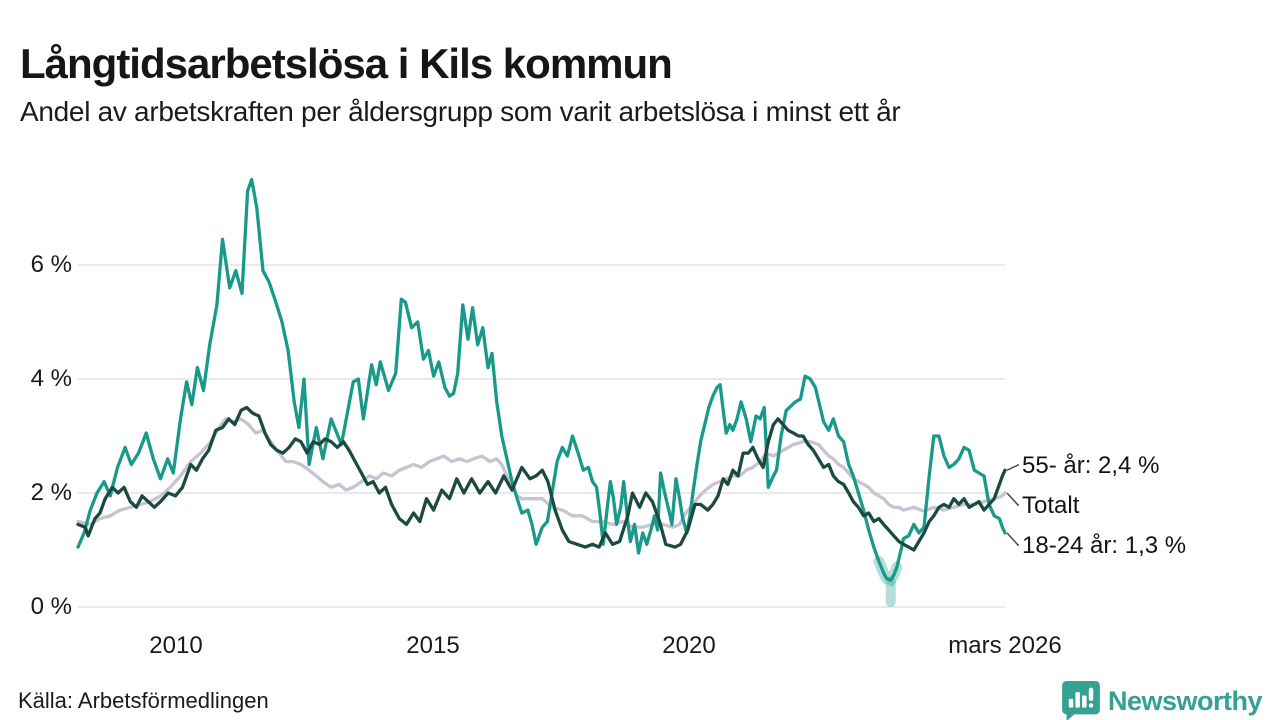  Describe the element at coordinates (143, 700) in the screenshot. I see `source-note: Källa: Arbetsförmedlingen` at that location.